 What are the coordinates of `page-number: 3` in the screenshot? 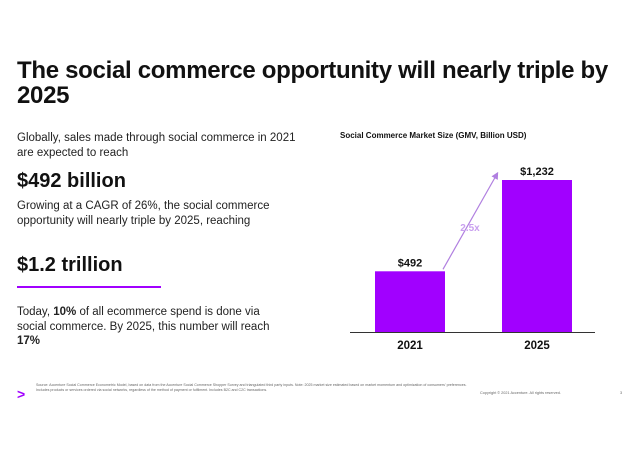 It's located at (621, 393).